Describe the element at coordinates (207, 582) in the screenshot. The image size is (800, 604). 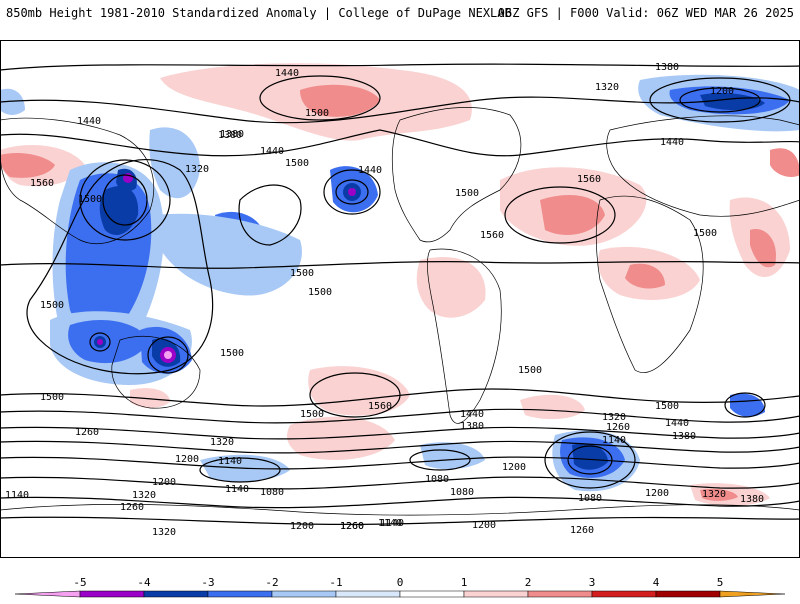
I see `colorbar-tick-label: -3` at that location.